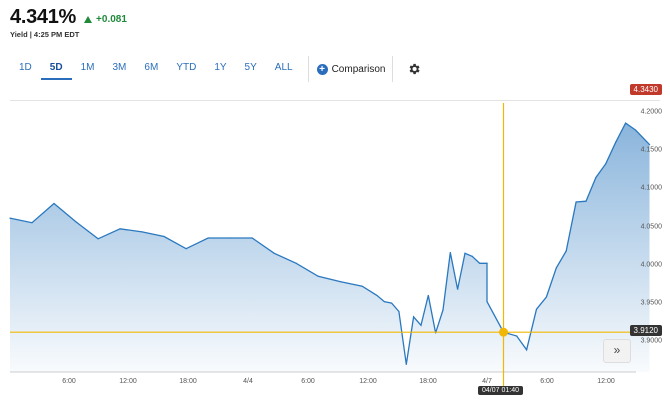  What do you see at coordinates (250, 67) in the screenshot?
I see `tab-5y: 5Y` at bounding box center [250, 67].